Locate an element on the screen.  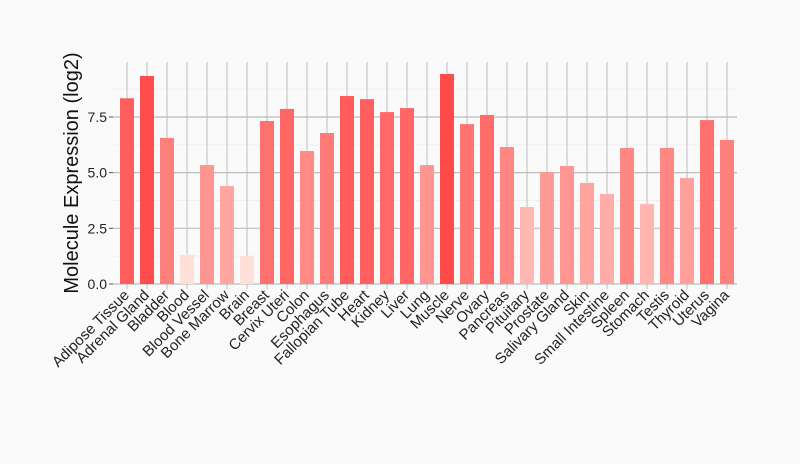
bar-testis is located at coordinates (667, 215).